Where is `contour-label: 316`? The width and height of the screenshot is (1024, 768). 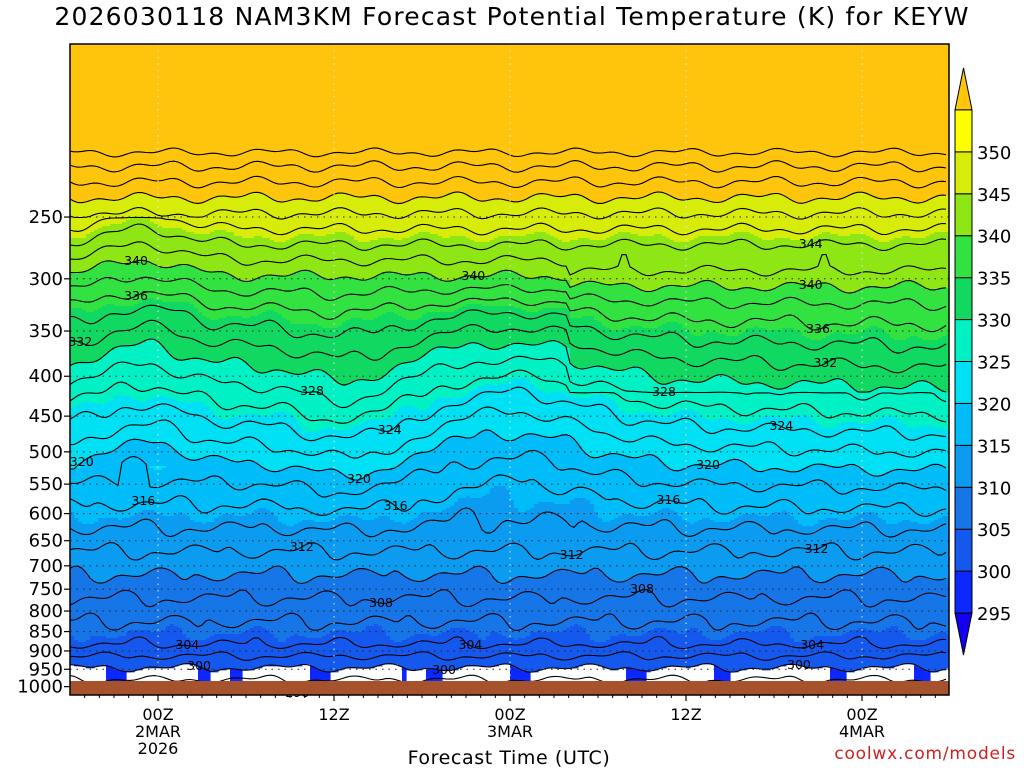
contour-label: 316 is located at coordinates (668, 499).